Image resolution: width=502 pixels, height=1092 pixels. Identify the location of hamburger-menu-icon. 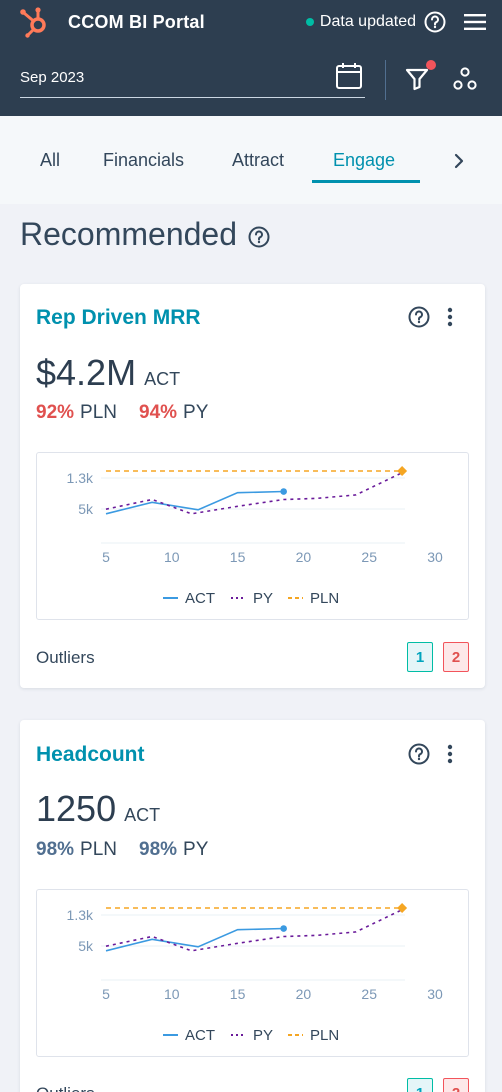
(475, 22).